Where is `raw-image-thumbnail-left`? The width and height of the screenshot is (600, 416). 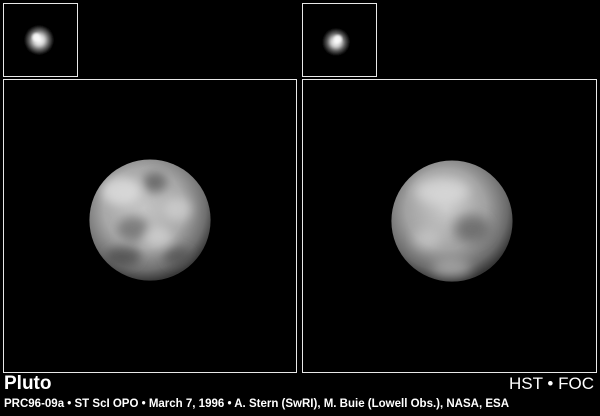 raw-image-thumbnail-left is located at coordinates (40, 40).